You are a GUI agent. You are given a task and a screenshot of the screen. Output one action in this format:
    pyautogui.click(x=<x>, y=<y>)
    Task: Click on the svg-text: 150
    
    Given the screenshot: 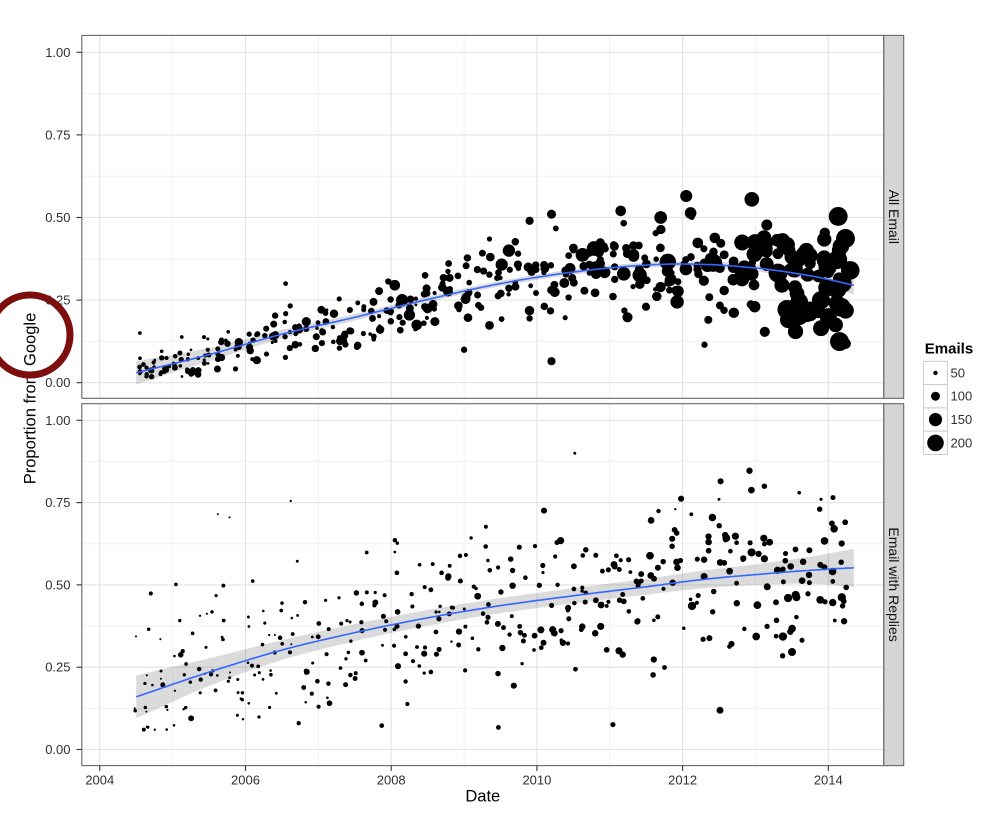 What is the action you would take?
    pyautogui.click(x=962, y=419)
    